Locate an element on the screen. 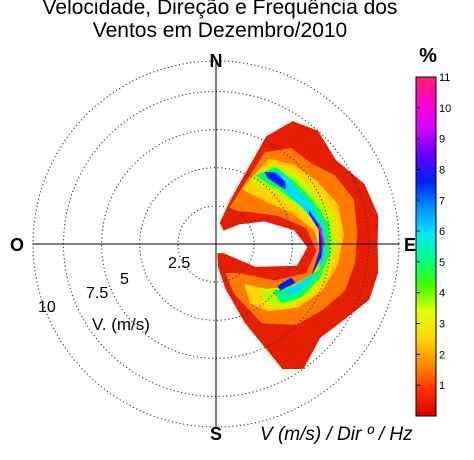 This screenshot has height=460, width=474. colorbar-tick-label-9: 10 is located at coordinates (445, 109).